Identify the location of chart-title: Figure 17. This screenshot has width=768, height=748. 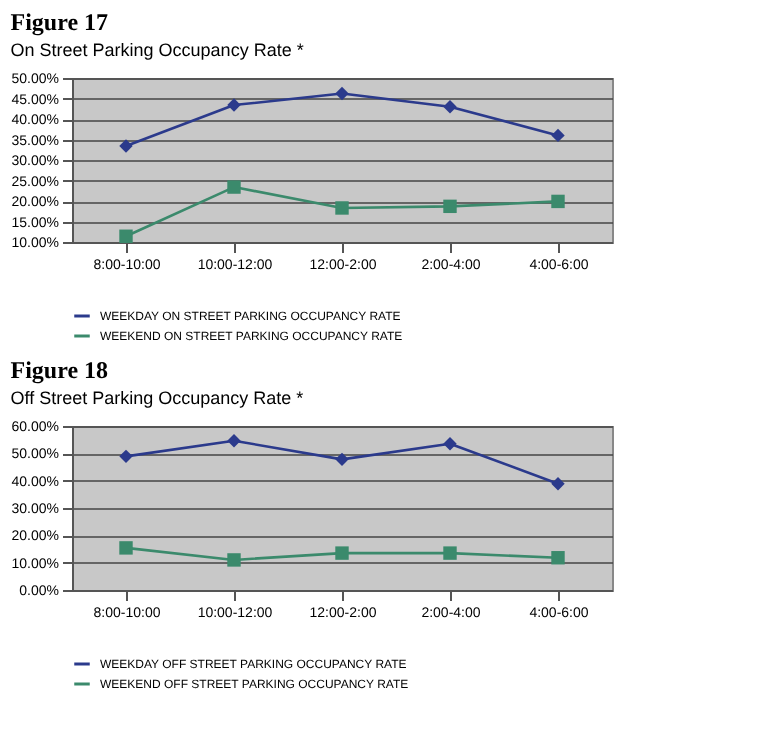
(59, 22).